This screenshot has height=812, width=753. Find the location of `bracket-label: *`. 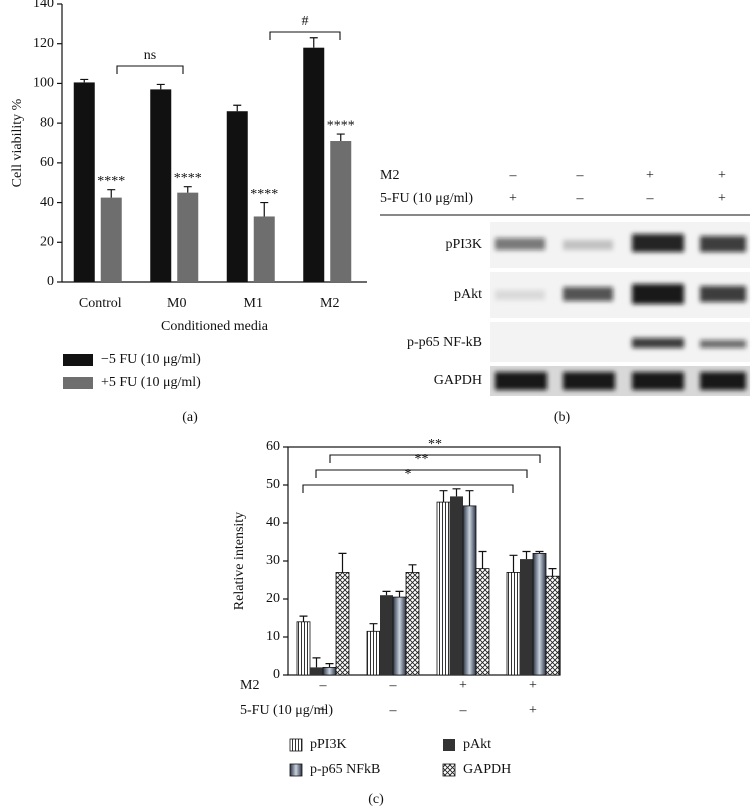

bracket-label: * is located at coordinates (408, 474).